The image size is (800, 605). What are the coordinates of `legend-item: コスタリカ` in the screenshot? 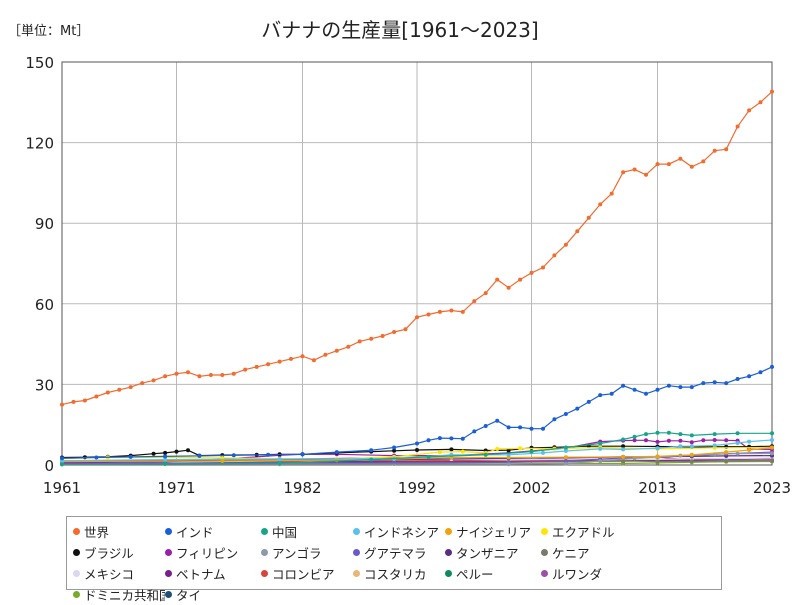 It's located at (399, 573).